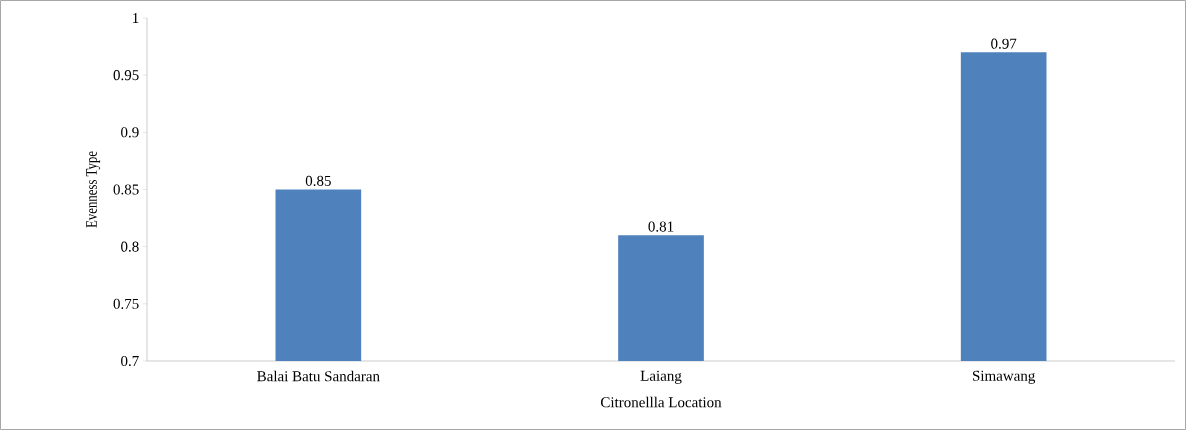 The image size is (1186, 430). I want to click on x-tick-label: Simawang, so click(1004, 377).